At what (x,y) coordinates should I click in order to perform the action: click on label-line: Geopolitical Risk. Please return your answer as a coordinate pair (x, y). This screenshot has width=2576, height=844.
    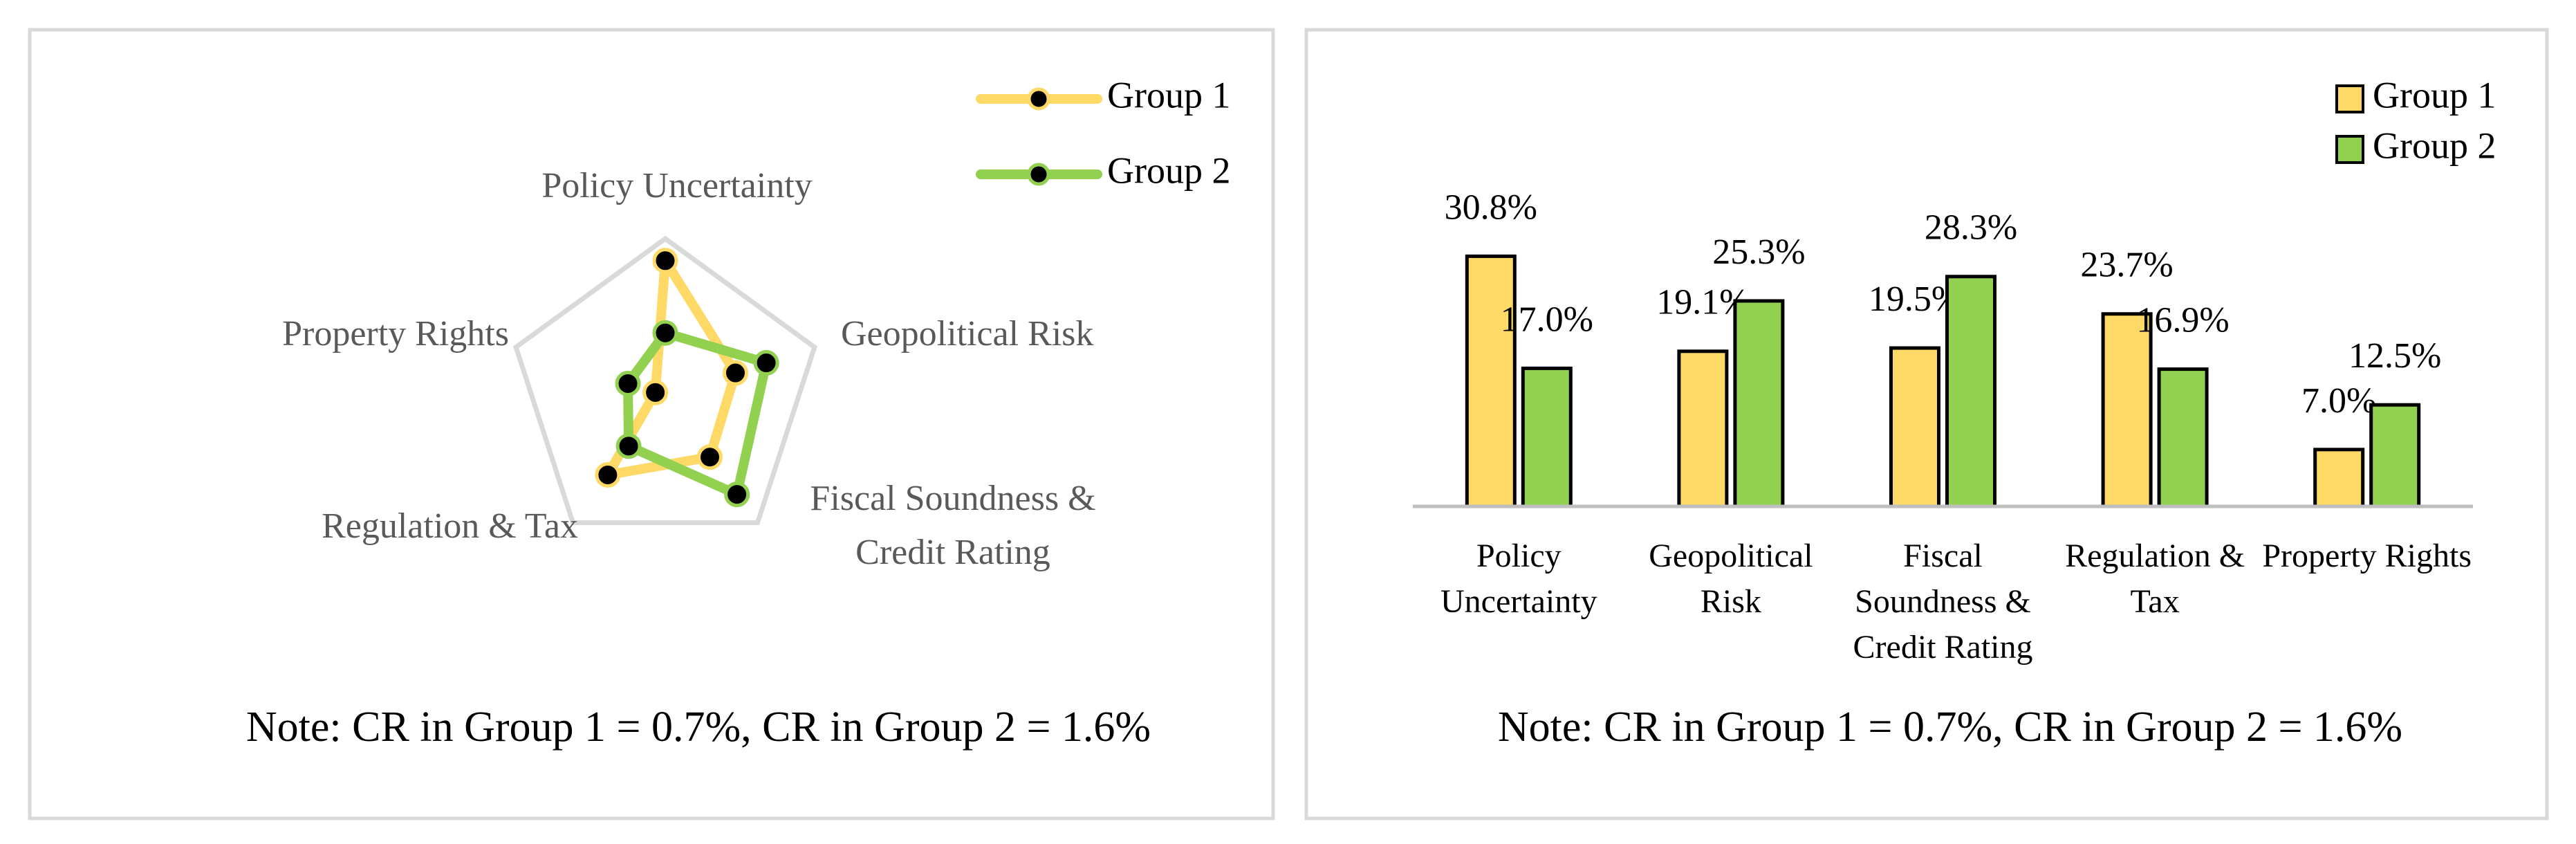
    Looking at the image, I should click on (967, 334).